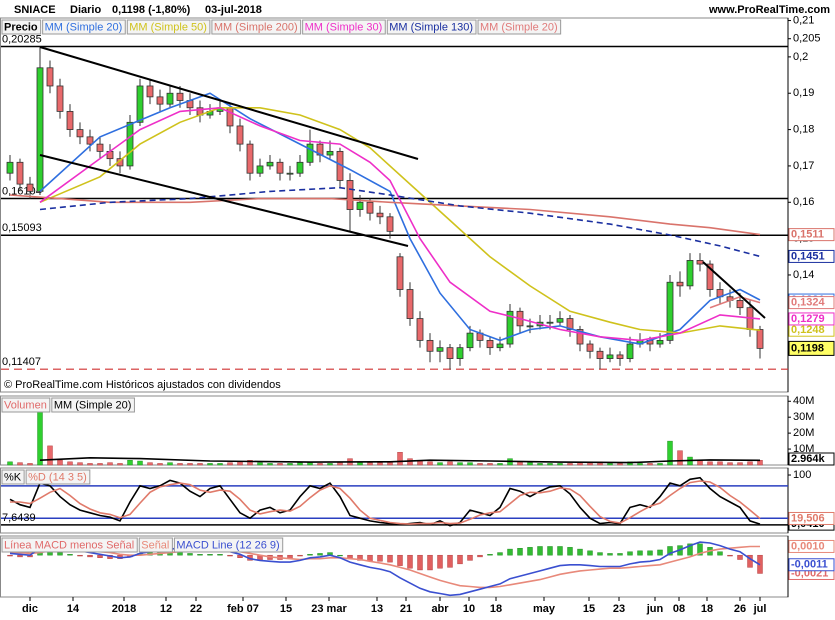  What do you see at coordinates (57, 477) in the screenshot?
I see `legend-entry: %D (14 3 5)` at bounding box center [57, 477].